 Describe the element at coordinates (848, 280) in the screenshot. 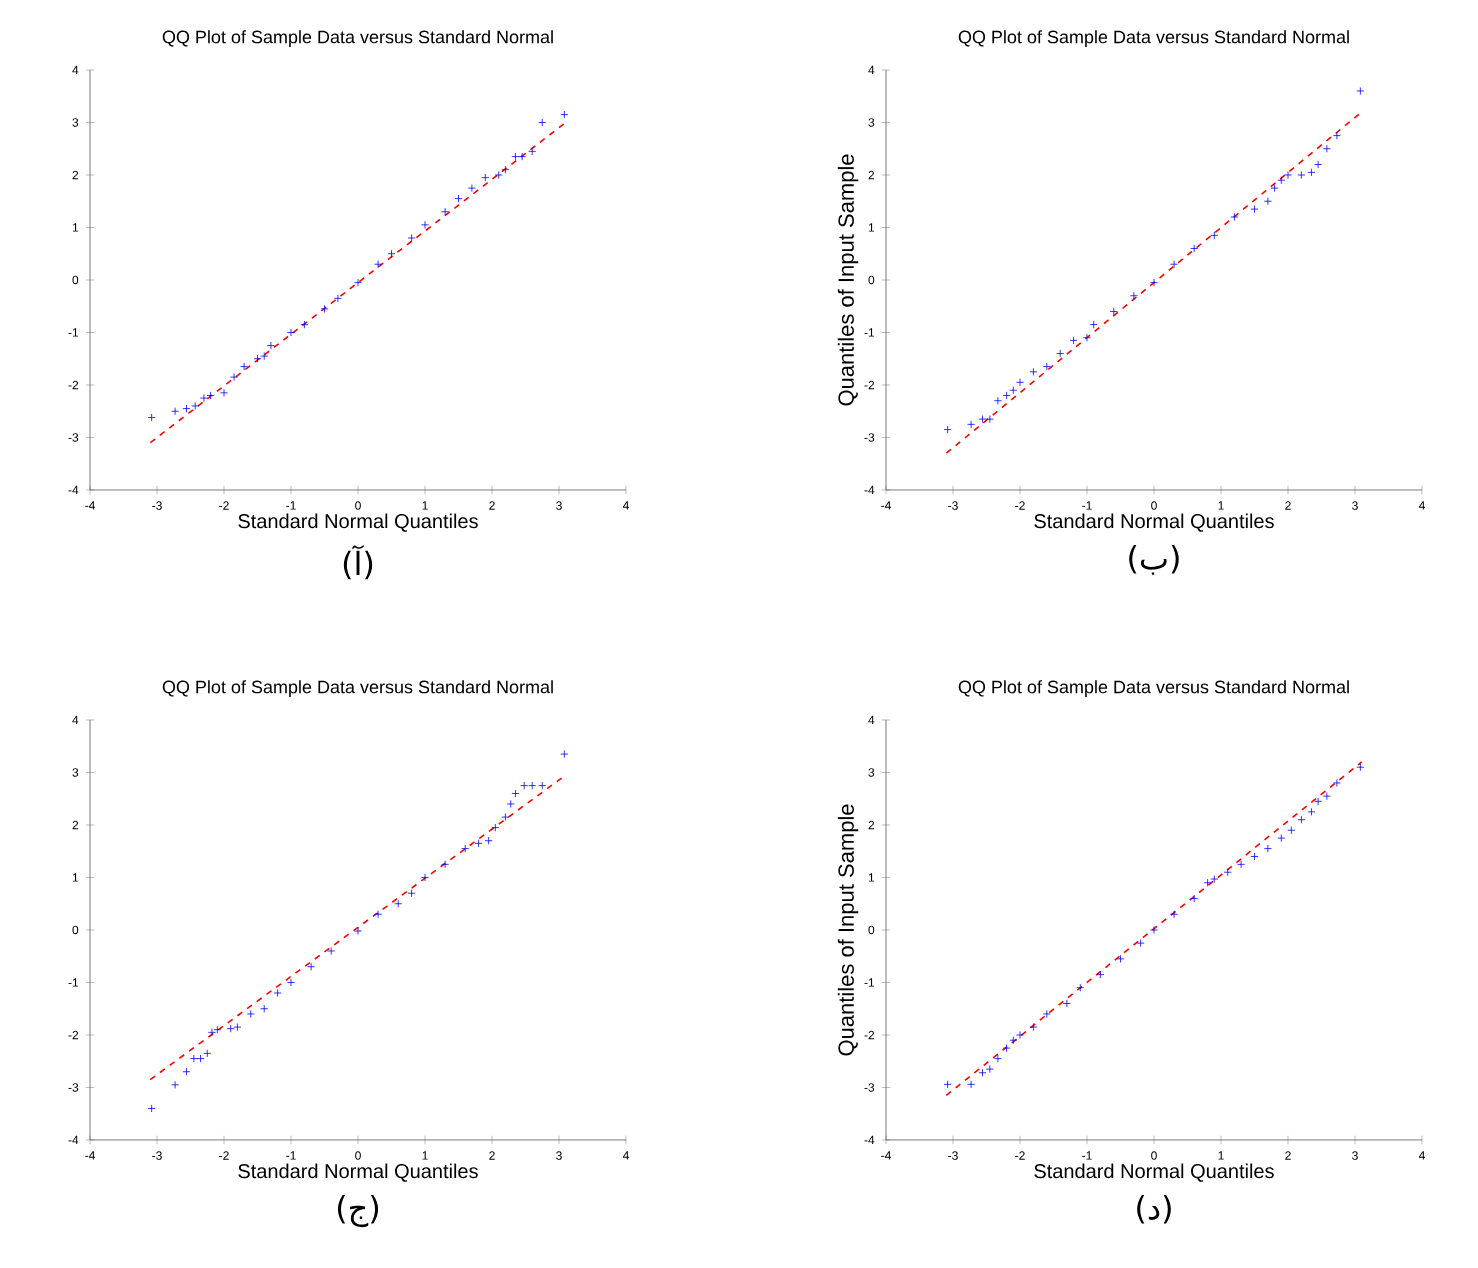

I see `y-axis-title: Quantiles of Input Sample` at that location.